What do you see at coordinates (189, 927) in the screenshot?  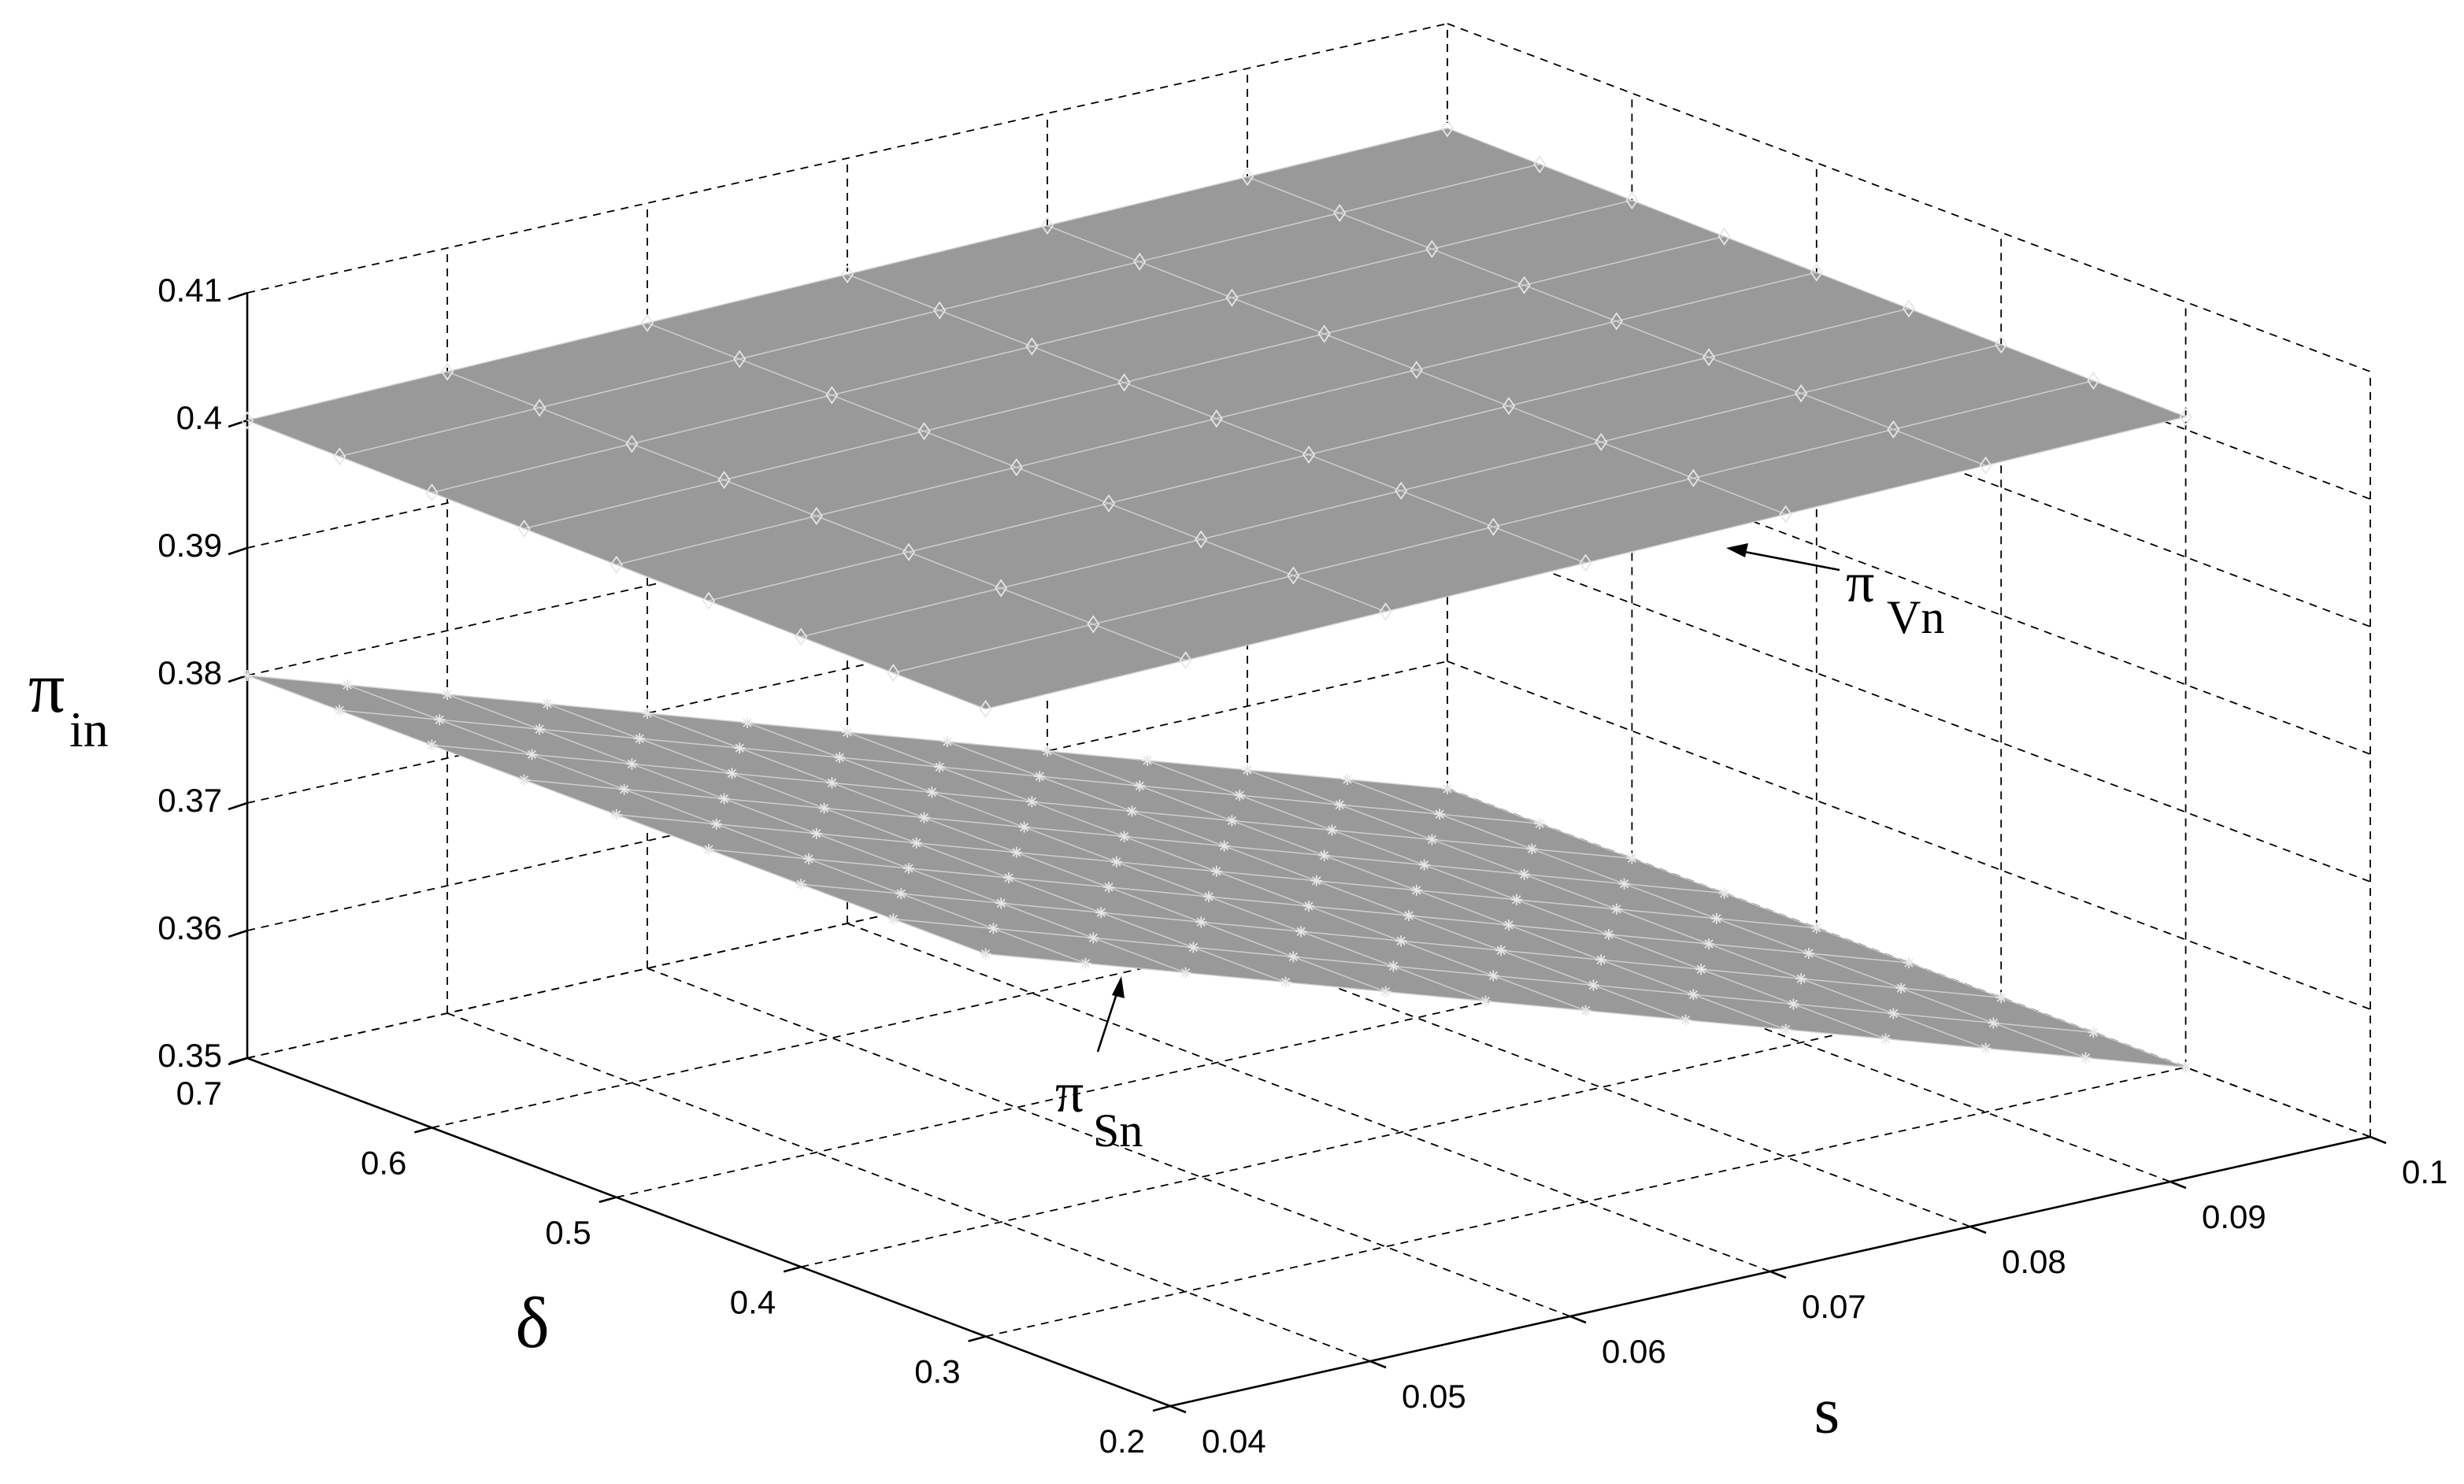 I see `z-tick-label: 0.36` at bounding box center [189, 927].